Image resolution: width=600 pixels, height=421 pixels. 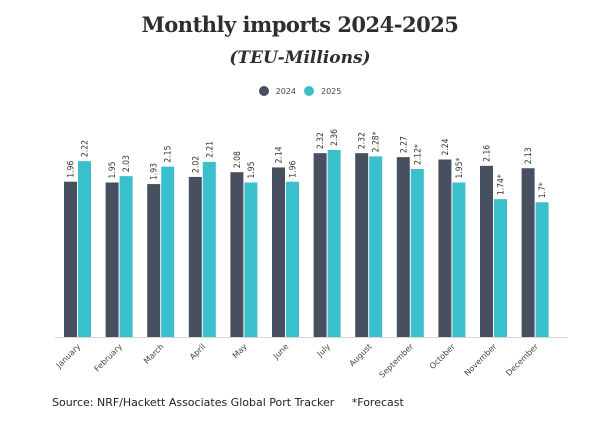 I want to click on bar-2025-november, so click(x=500, y=268).